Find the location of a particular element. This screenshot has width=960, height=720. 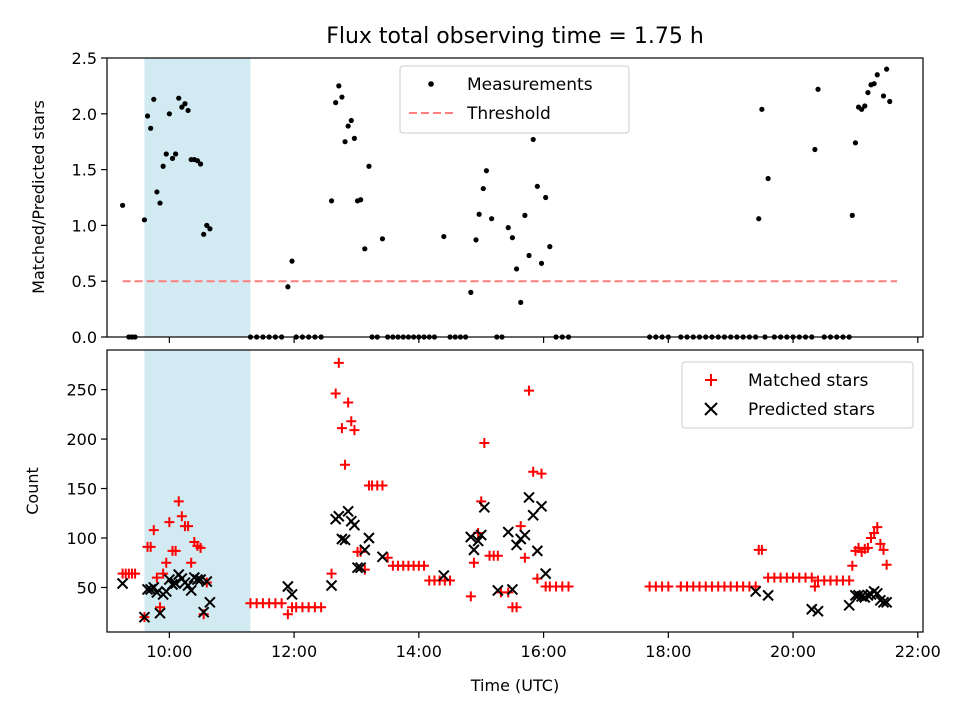

x-tick-label: 22:00 is located at coordinates (918, 651).